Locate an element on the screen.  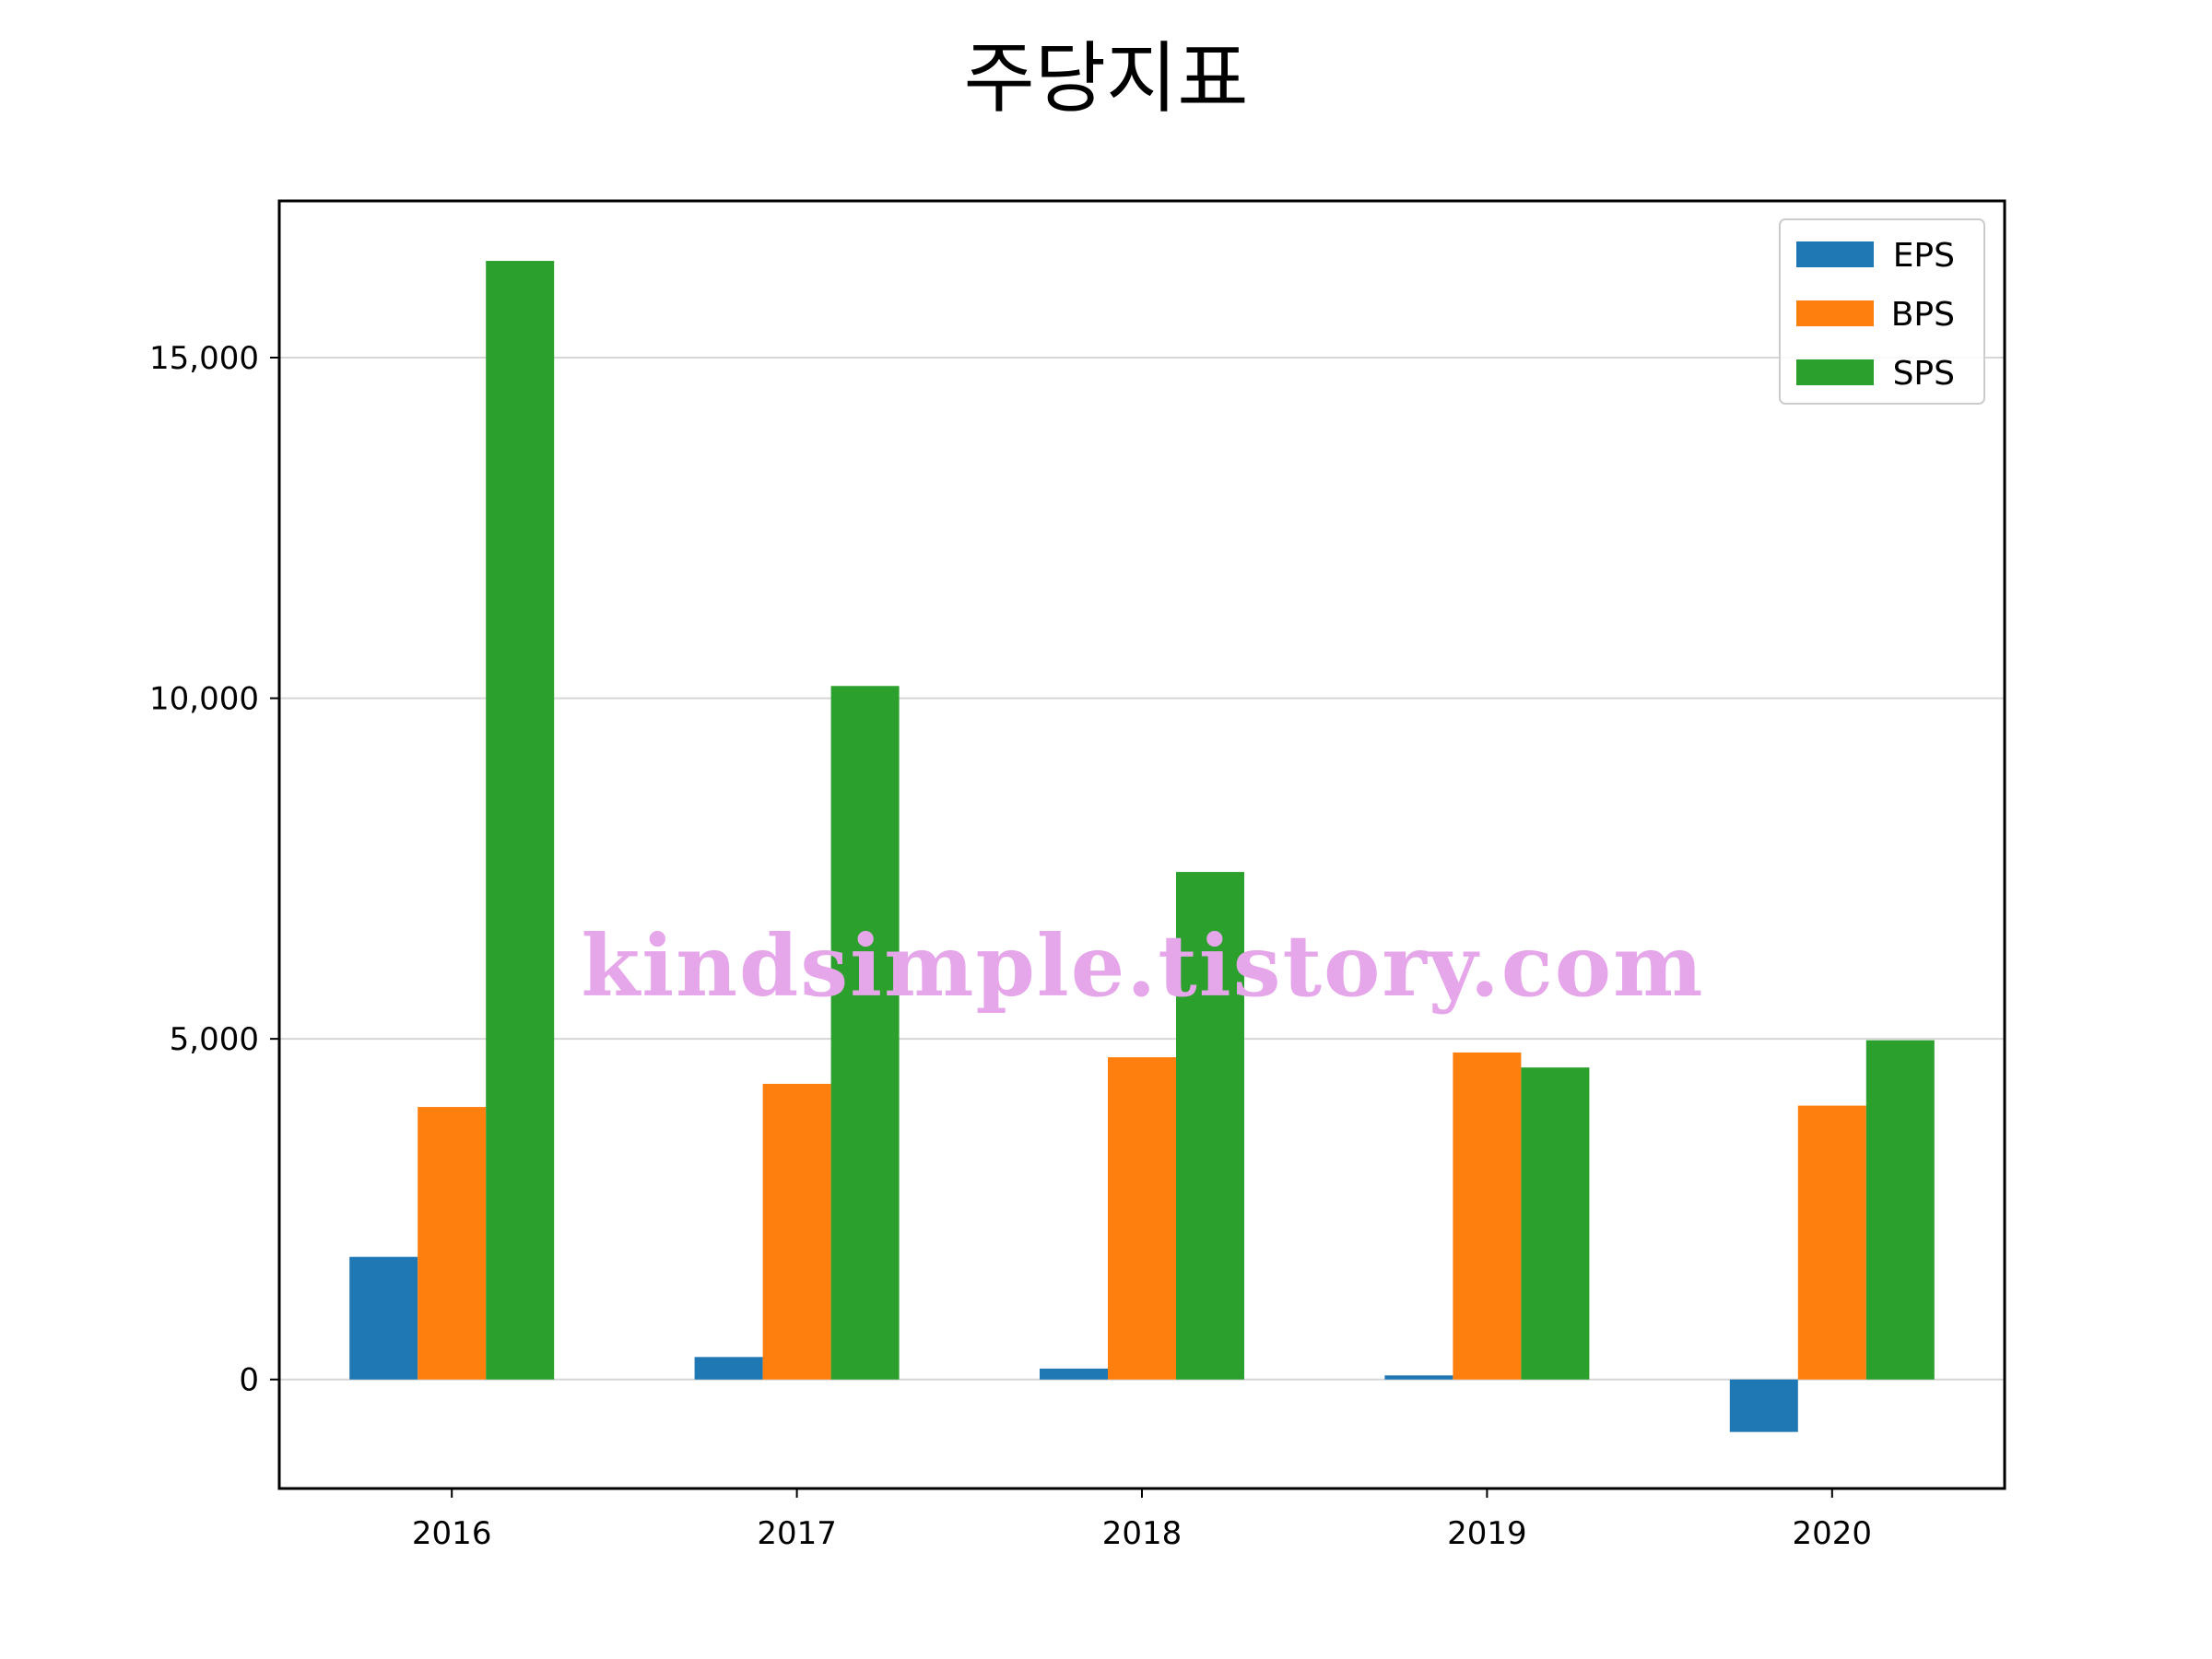
bar-eps-2019 is located at coordinates (1418, 1377).